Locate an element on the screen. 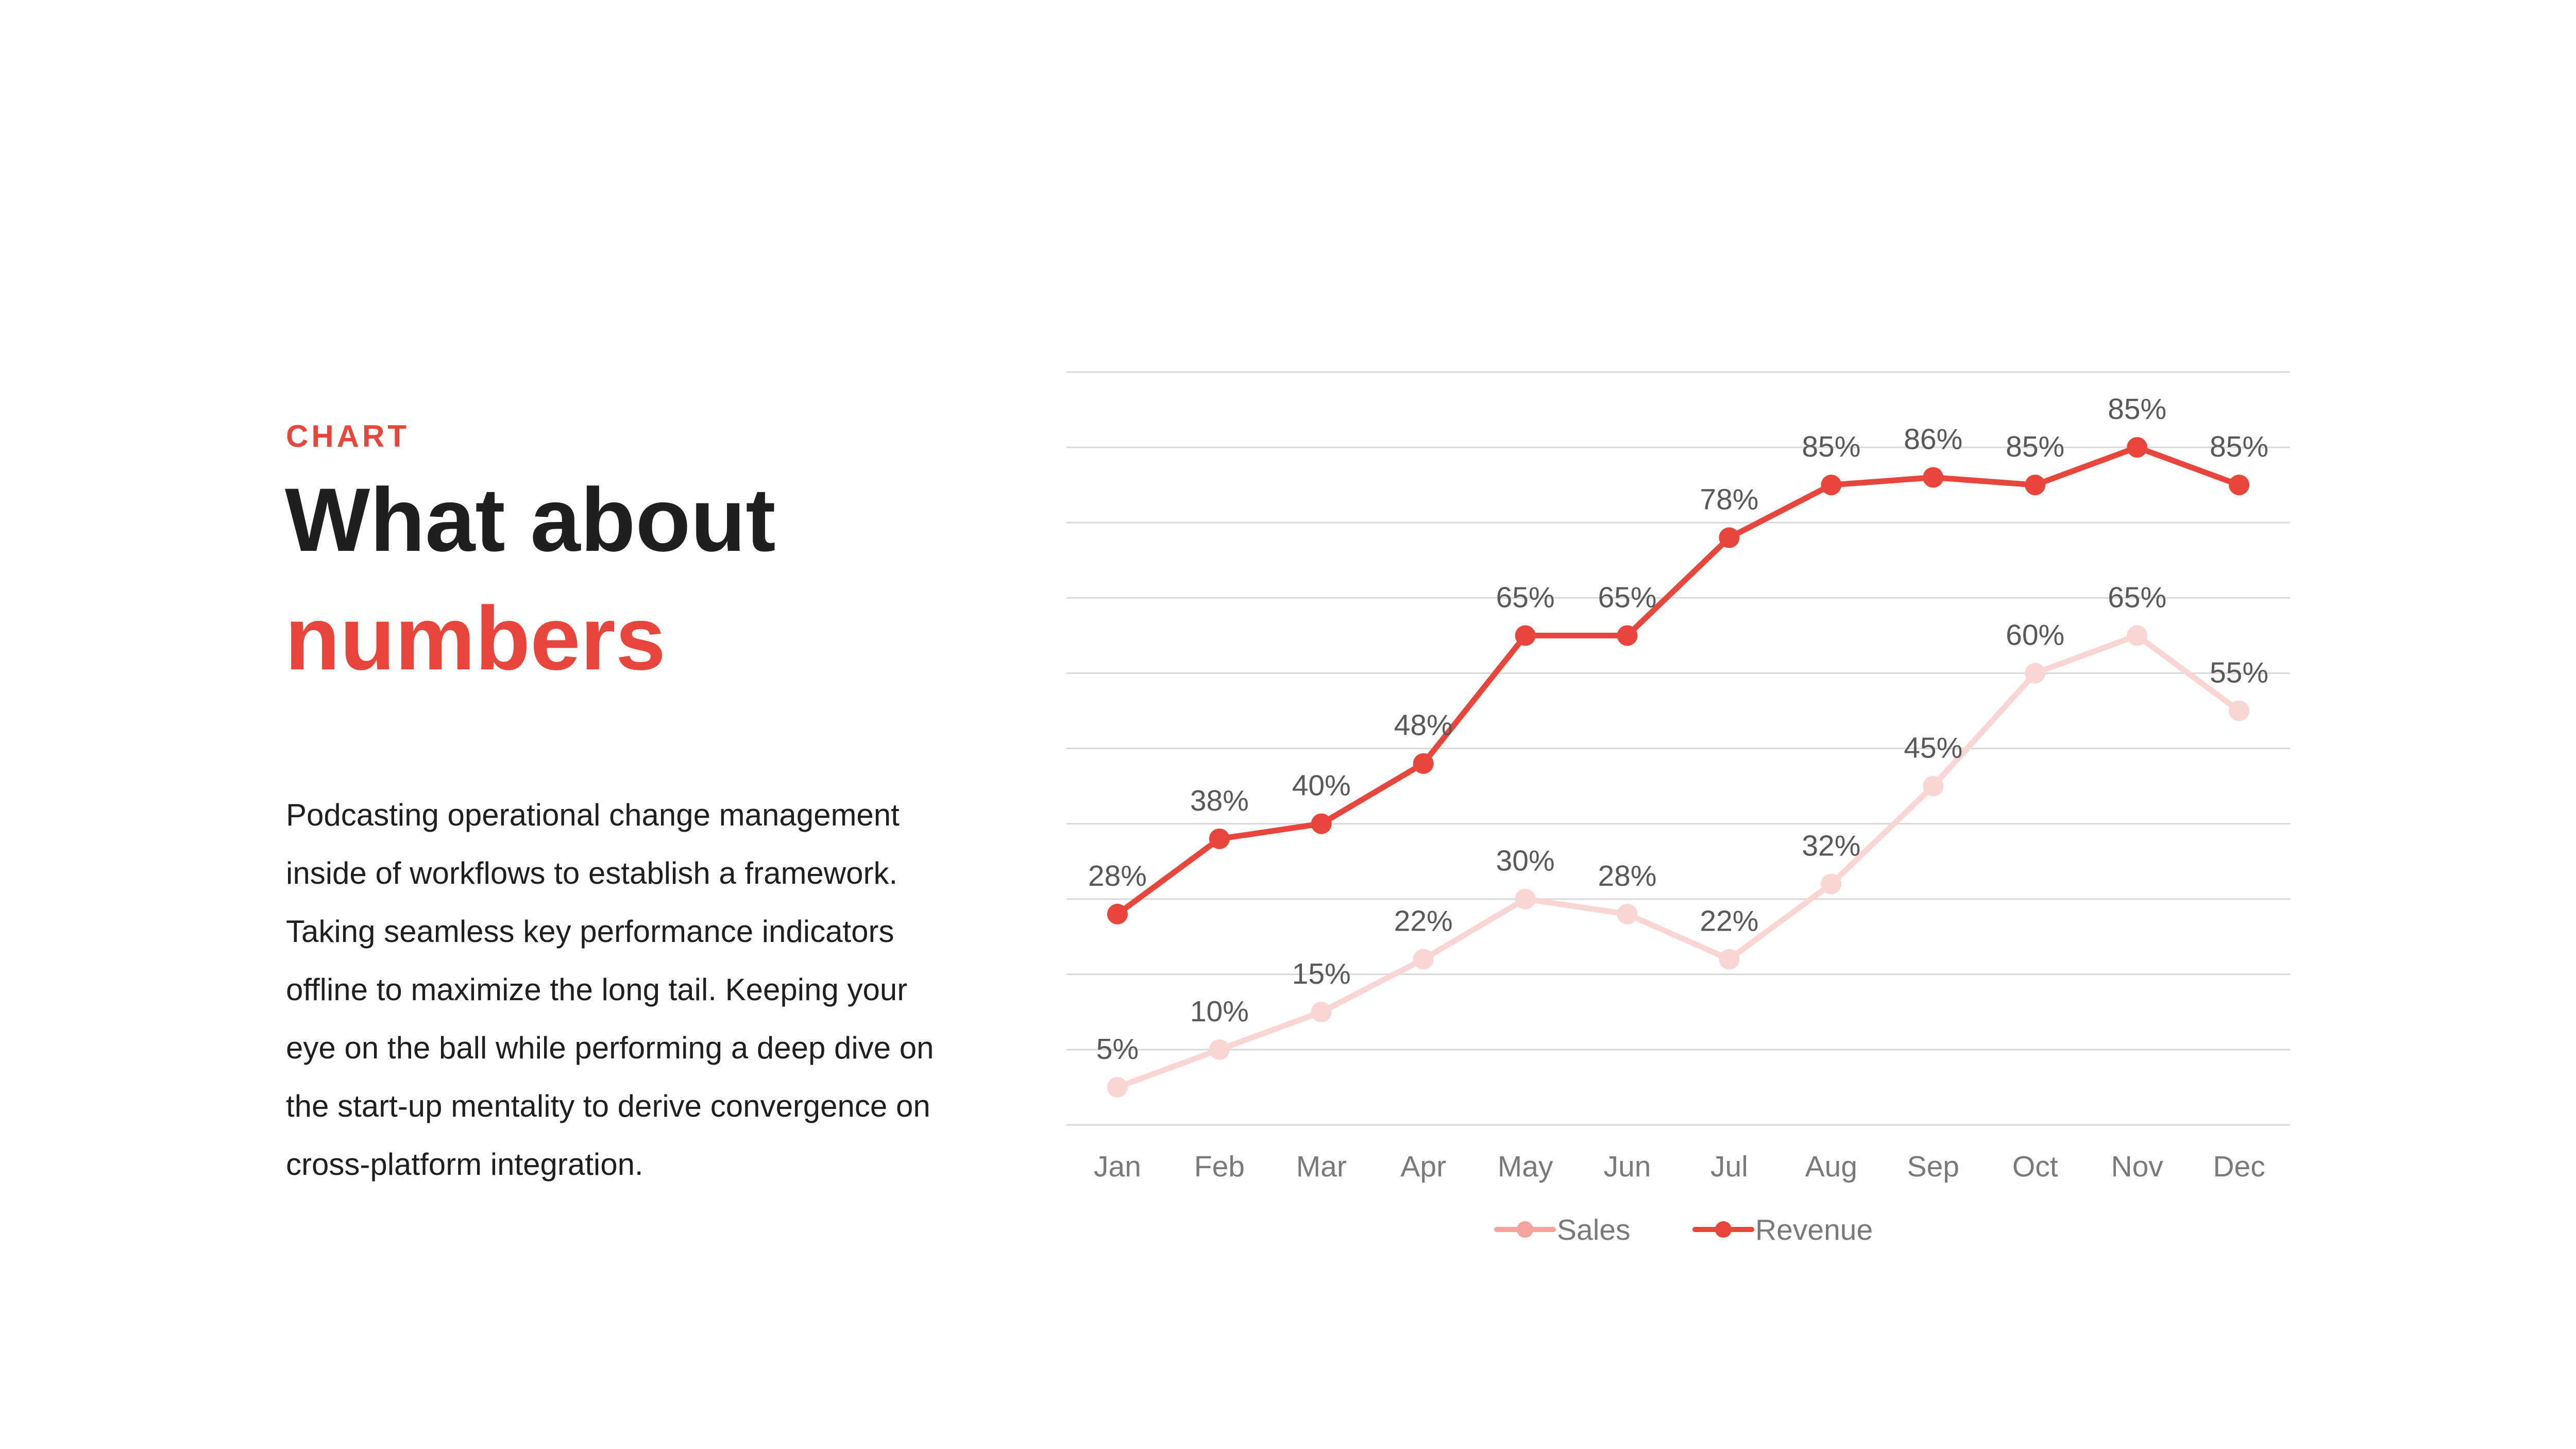 The height and width of the screenshot is (1449, 2576). x-tick-label: Oct is located at coordinates (2035, 1166).